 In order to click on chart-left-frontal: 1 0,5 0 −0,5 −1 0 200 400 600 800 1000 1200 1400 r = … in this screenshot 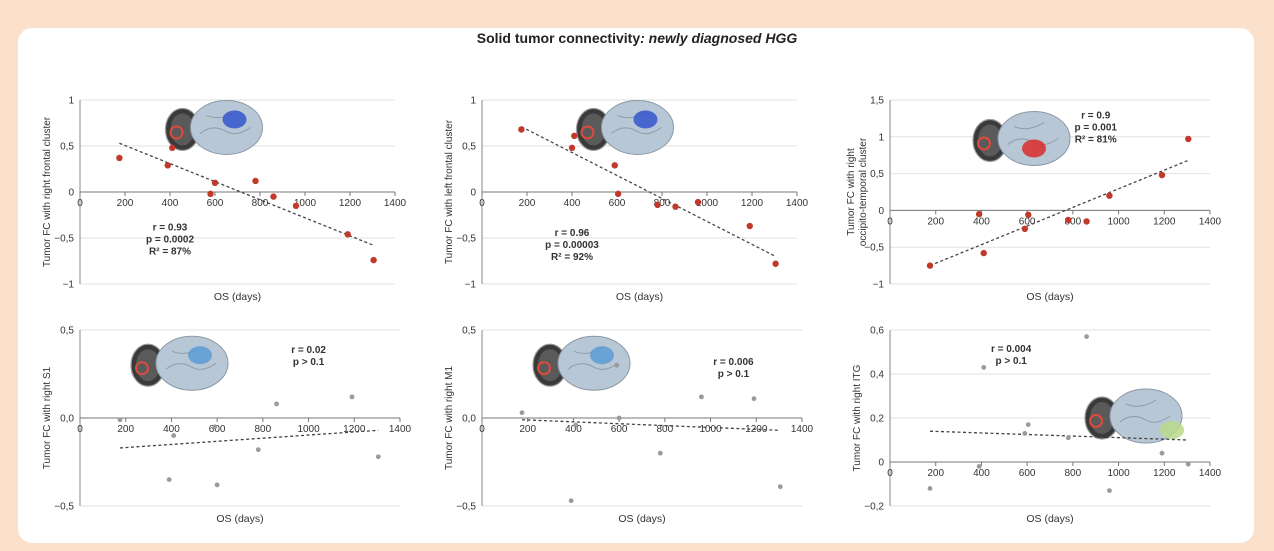, I will do `click(626, 200)`.